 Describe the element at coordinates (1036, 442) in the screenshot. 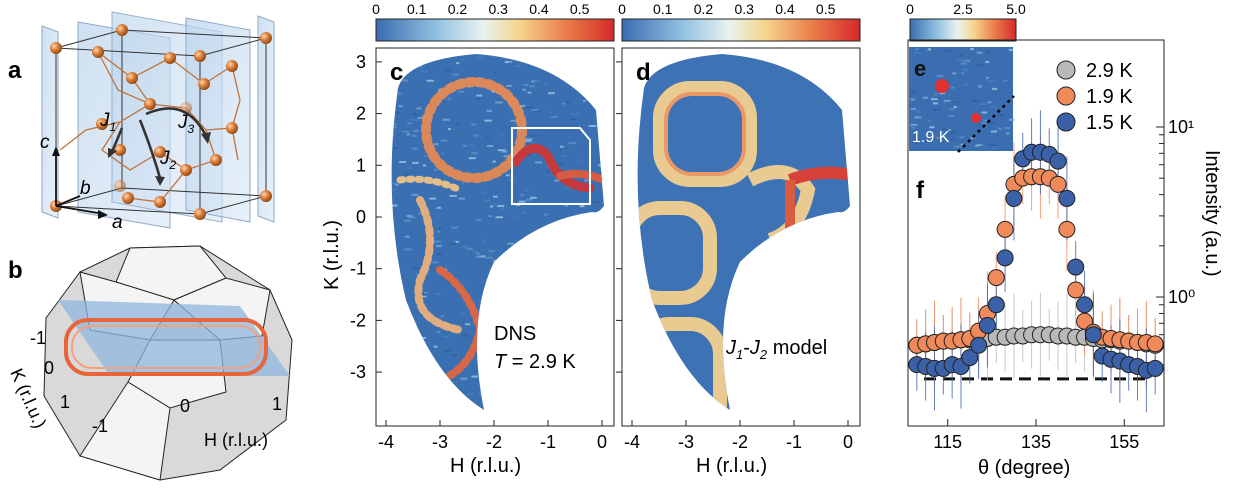

I see `f-x-tick-label: 135` at that location.